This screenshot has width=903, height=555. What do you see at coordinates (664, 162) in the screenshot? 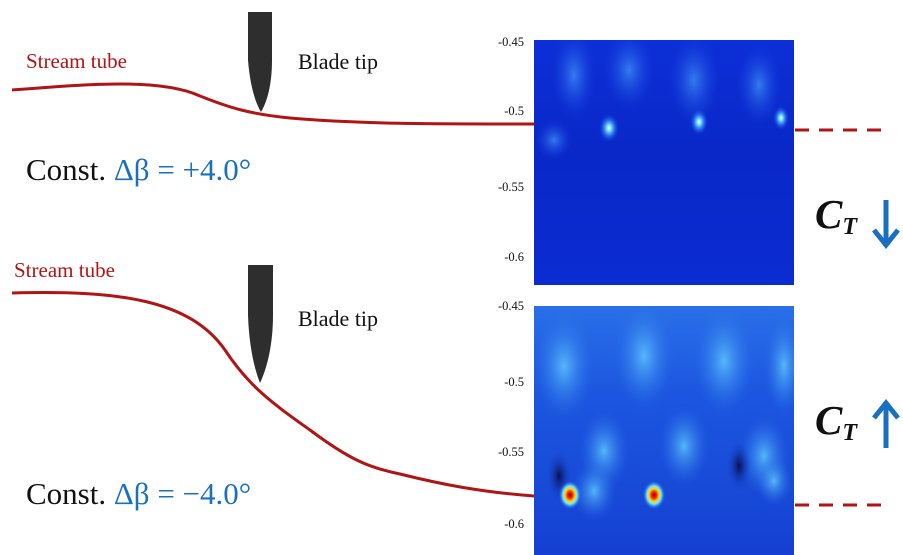
I see `top-contour-plot` at bounding box center [664, 162].